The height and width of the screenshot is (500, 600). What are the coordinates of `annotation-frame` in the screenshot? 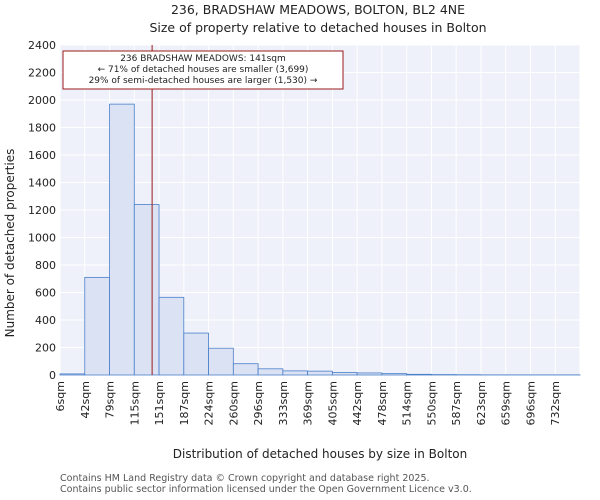 It's located at (203, 70).